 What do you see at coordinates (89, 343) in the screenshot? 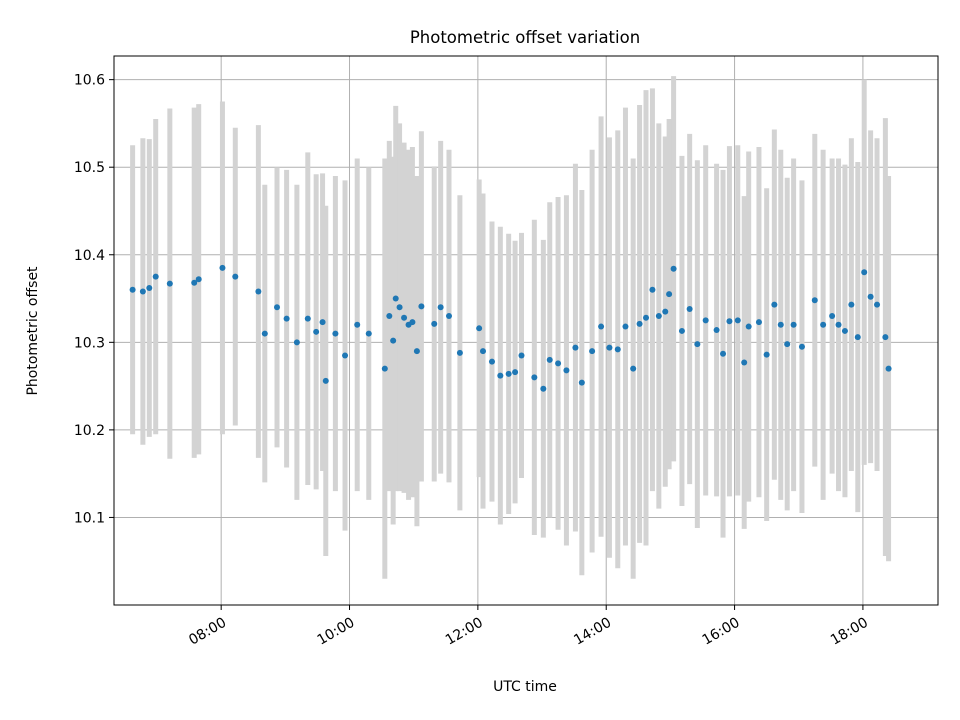
I see `y-tick-label: 10.3` at bounding box center [89, 343].